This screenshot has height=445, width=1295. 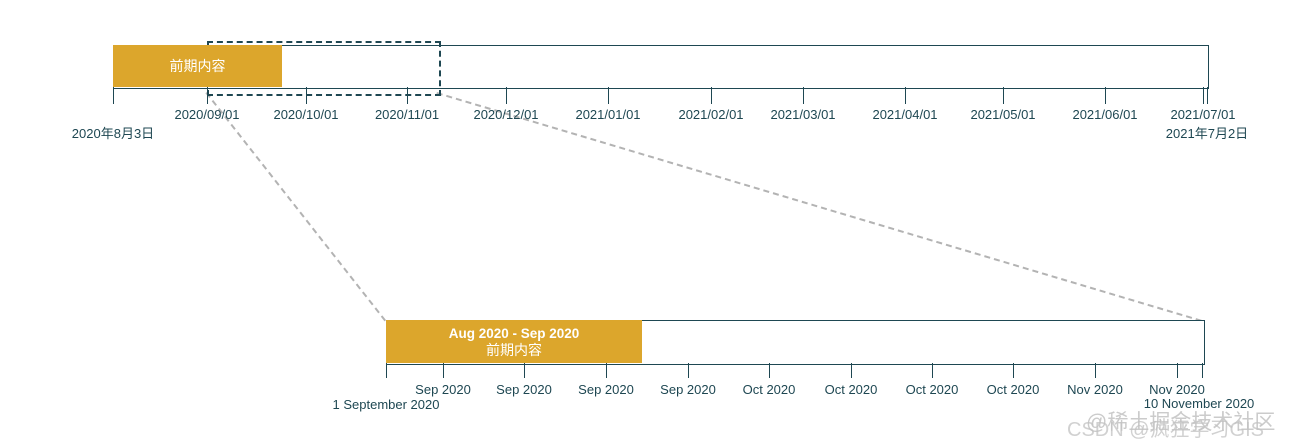 I want to click on axis-tick-label: 2021/07/01, so click(x=1203, y=114).